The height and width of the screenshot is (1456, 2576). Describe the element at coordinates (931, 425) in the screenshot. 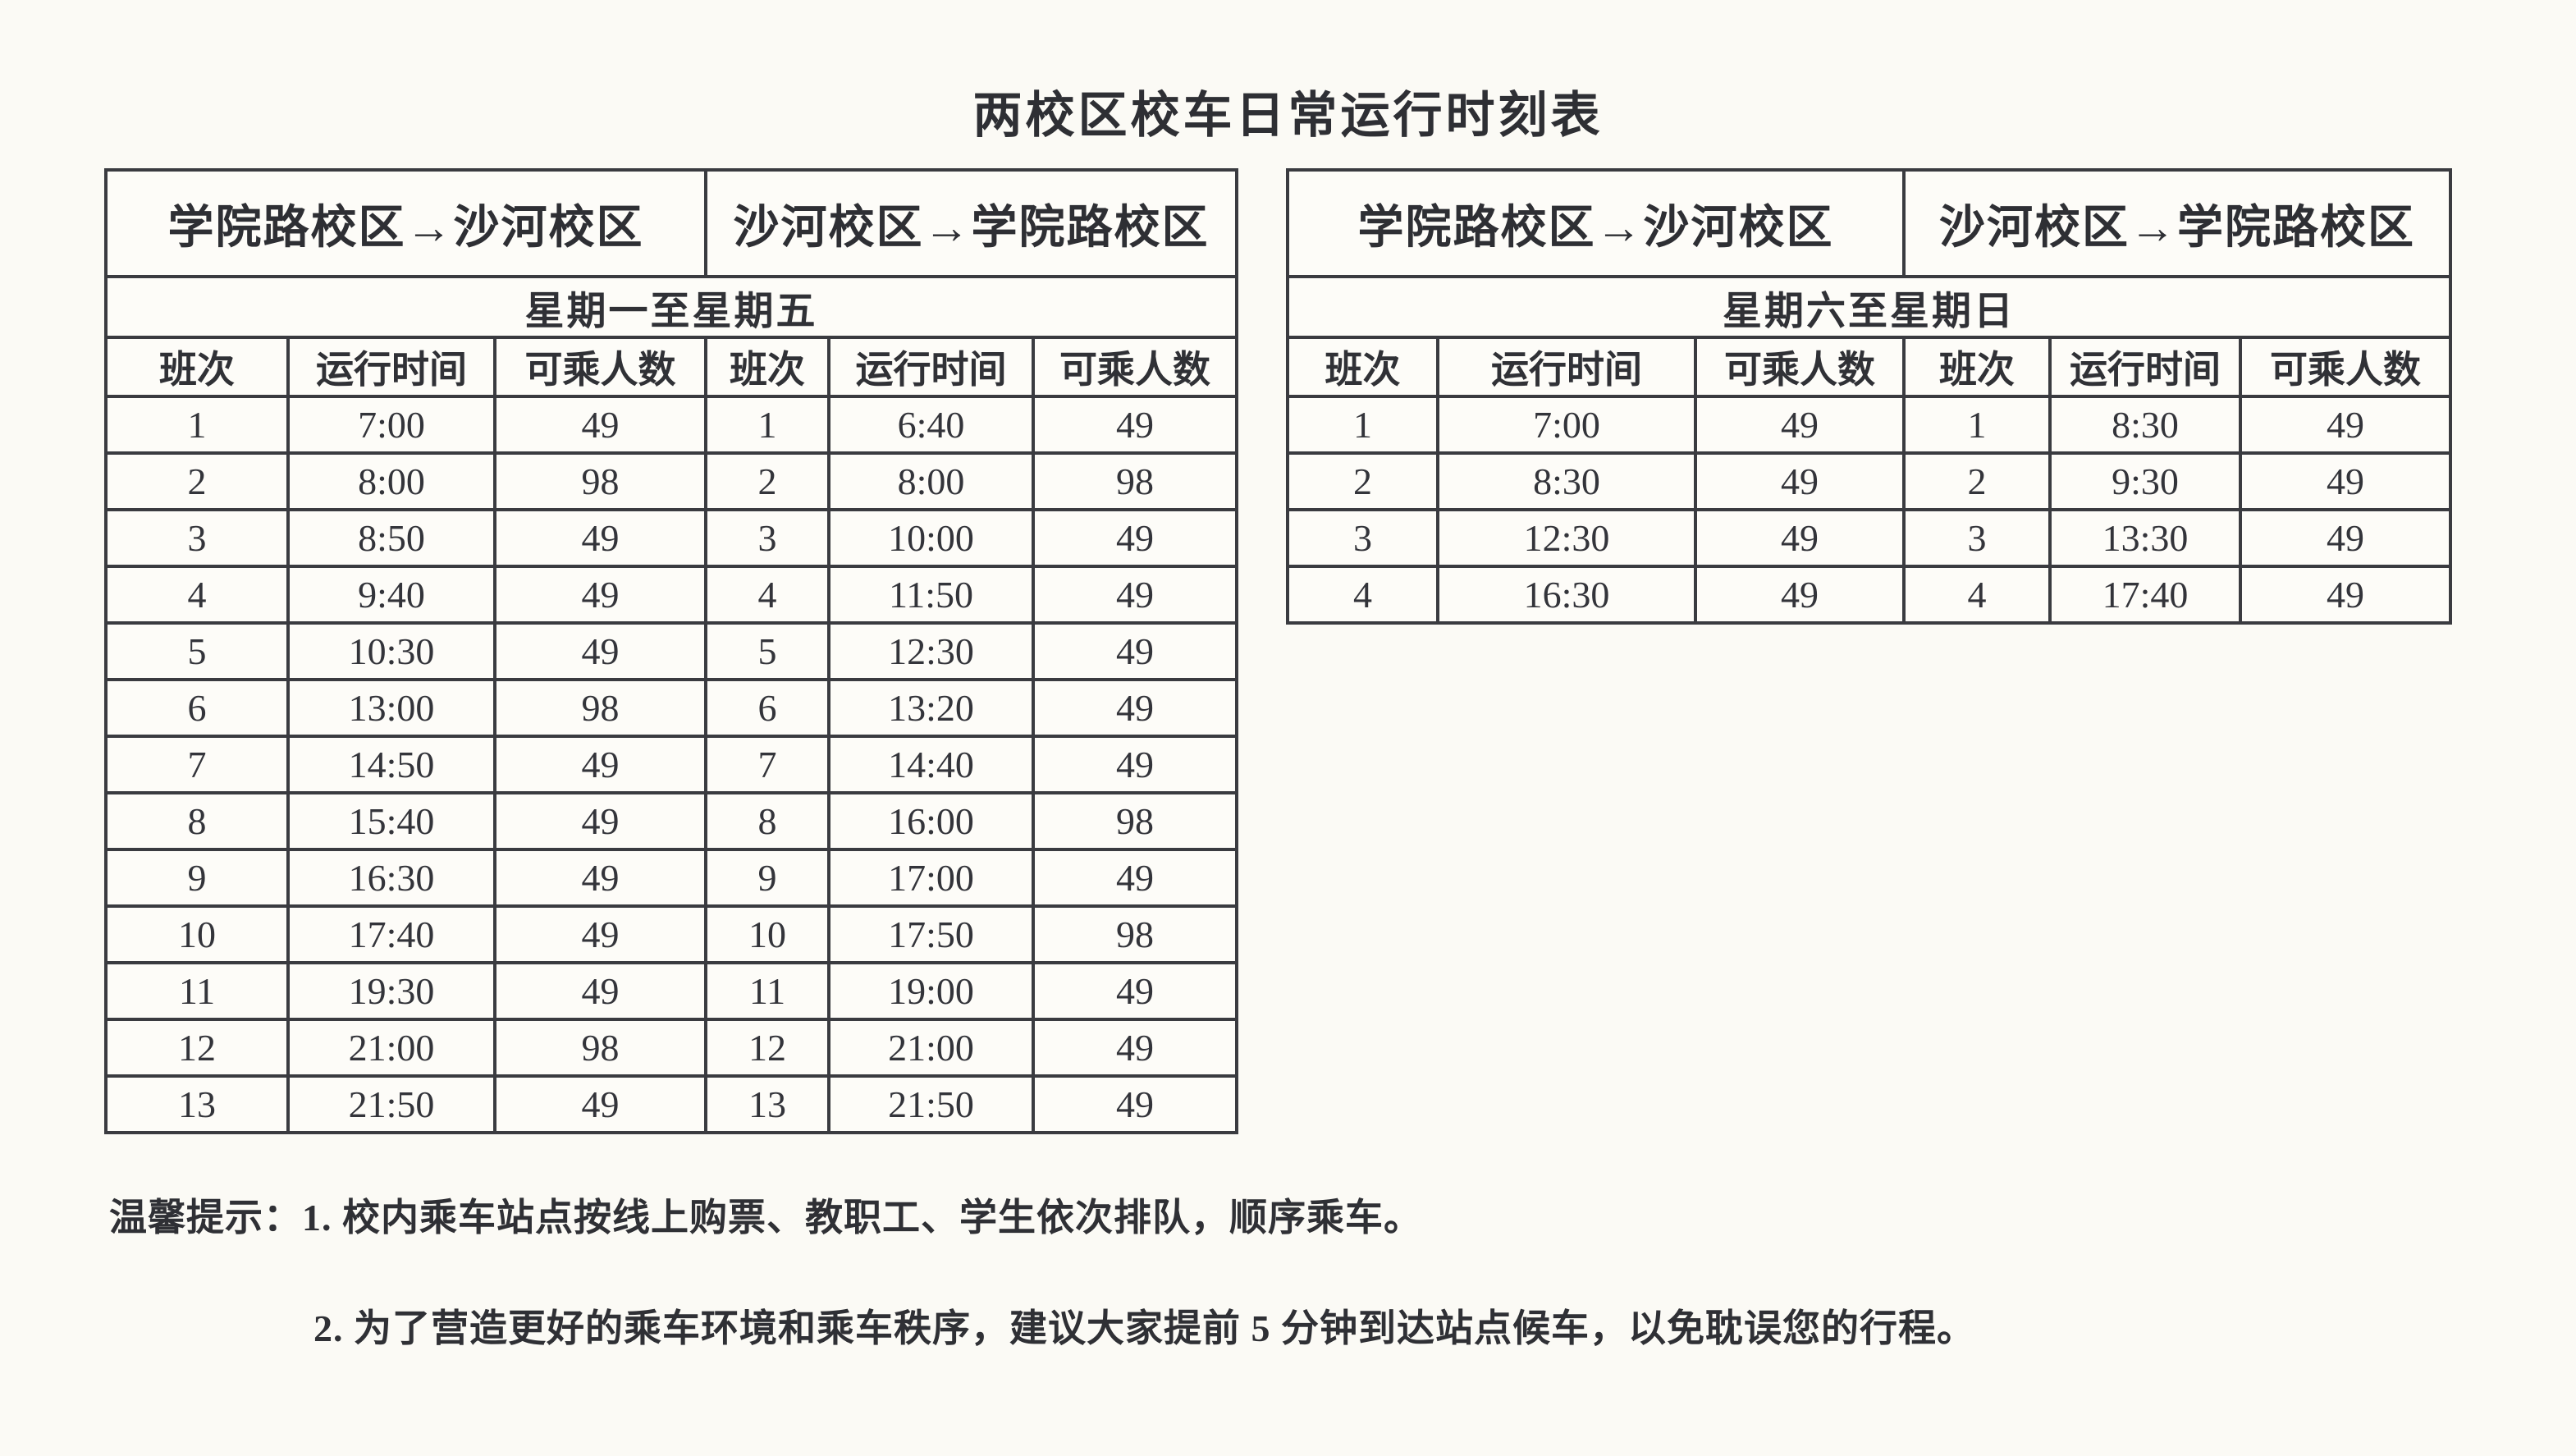

I see `time-cell: 6:40` at that location.